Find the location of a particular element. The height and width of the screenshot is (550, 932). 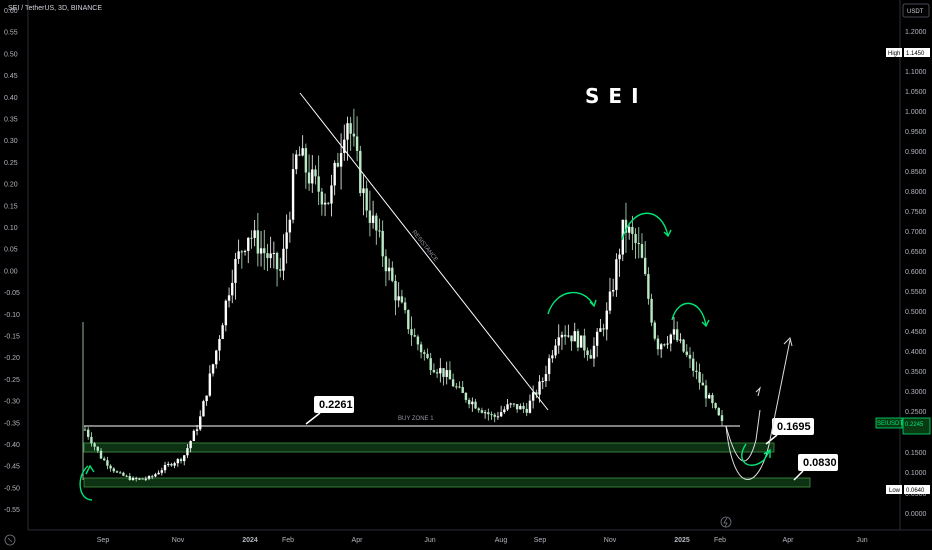

right-tick-label: 0.8000 is located at coordinates (916, 192).